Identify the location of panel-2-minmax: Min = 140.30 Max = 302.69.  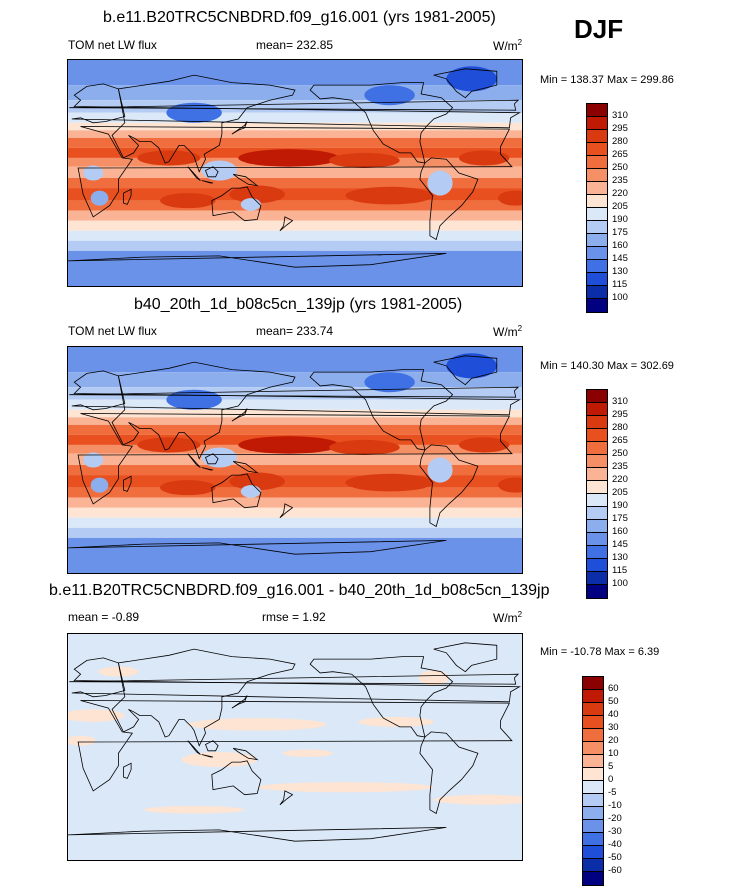
(607, 366).